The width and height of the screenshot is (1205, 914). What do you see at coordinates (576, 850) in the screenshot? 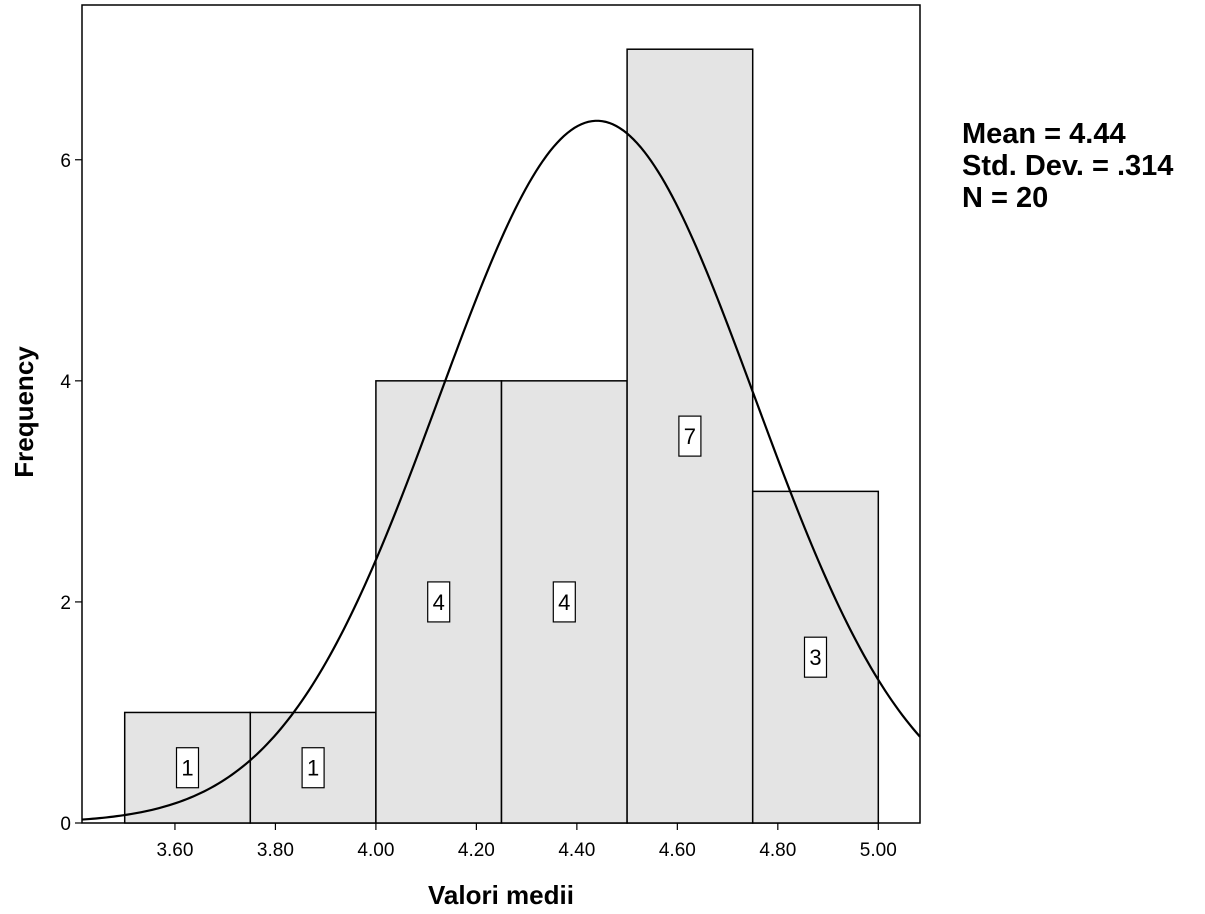
I see `x-tick-label: 4.40` at bounding box center [576, 850].